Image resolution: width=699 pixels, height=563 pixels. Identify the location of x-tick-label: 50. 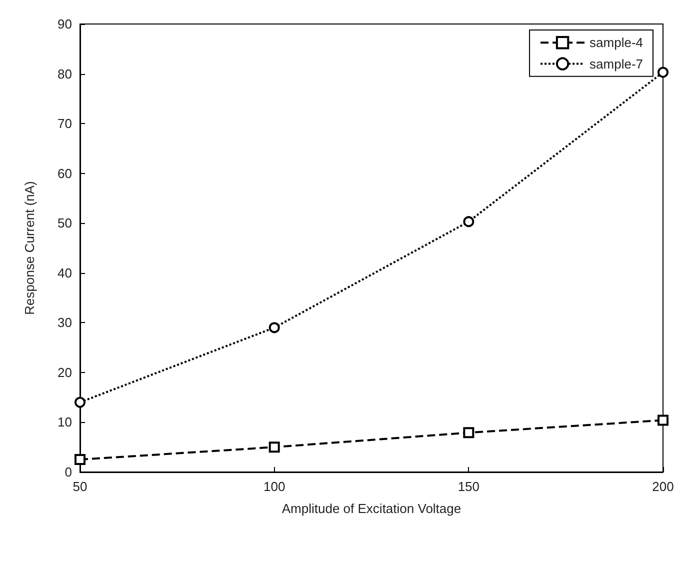
(80, 486).